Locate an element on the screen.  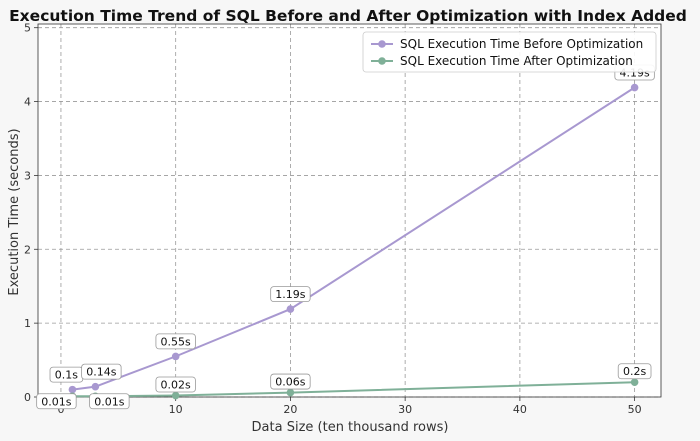
x-tick-label: 40 is located at coordinates (520, 409).